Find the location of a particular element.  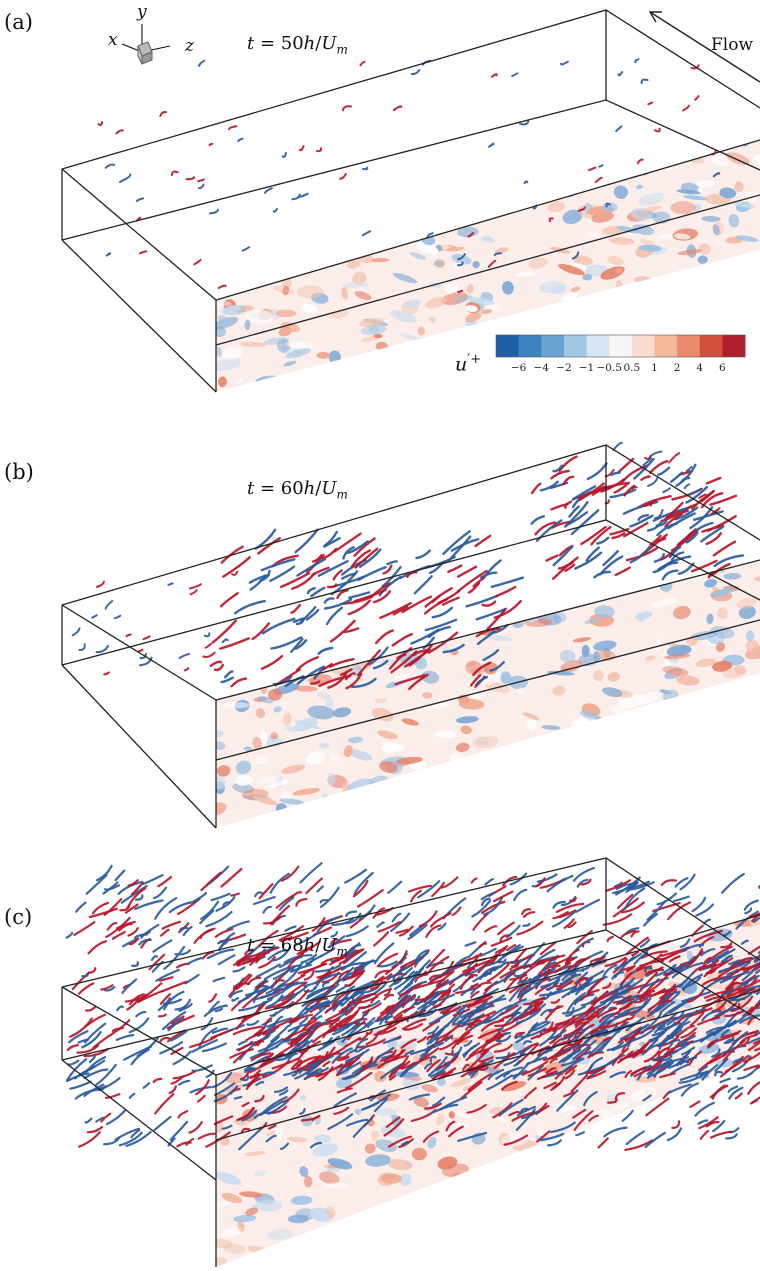

panel-label-b: (b) is located at coordinates (19, 472).